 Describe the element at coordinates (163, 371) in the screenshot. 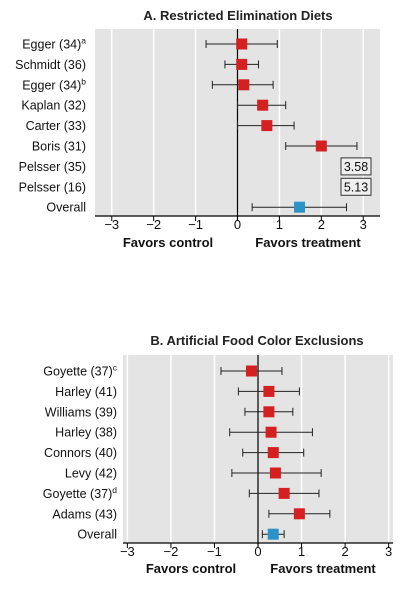

I see `study-row: Goyette (37)c` at that location.